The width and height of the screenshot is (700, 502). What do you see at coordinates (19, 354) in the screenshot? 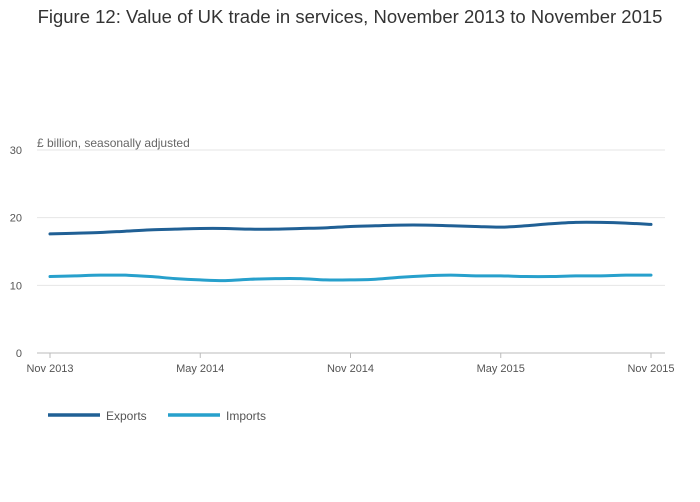
I see `y-tick-label: 0` at bounding box center [19, 354].